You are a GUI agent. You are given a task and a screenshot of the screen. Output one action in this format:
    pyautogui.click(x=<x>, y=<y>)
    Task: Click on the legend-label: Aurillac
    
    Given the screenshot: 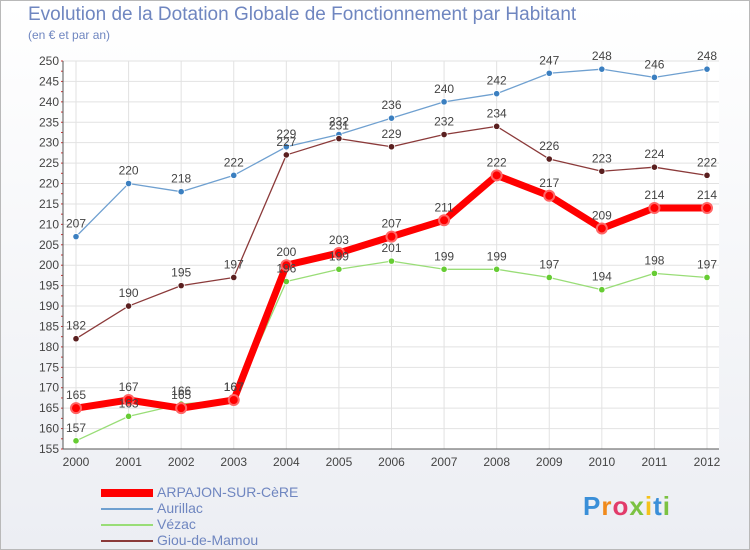 What is the action you would take?
    pyautogui.click(x=180, y=508)
    